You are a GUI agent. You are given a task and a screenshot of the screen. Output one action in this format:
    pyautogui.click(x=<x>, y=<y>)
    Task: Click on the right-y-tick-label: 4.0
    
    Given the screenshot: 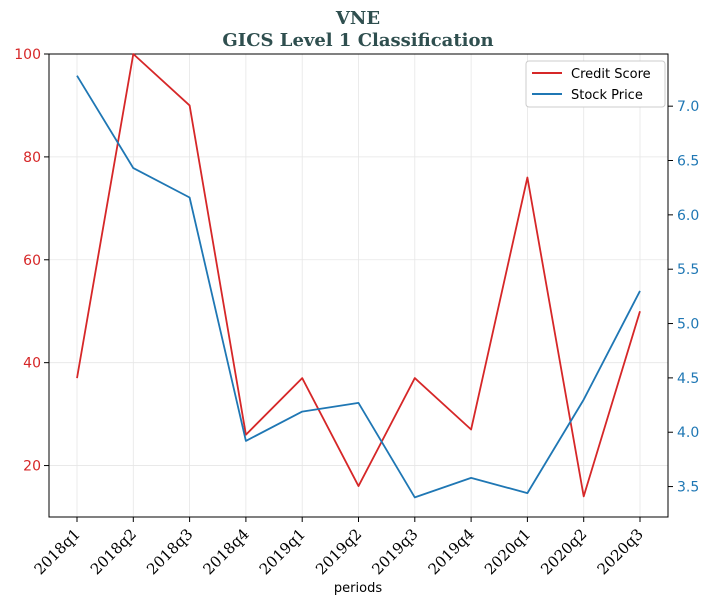 What is the action you would take?
    pyautogui.click(x=688, y=433)
    